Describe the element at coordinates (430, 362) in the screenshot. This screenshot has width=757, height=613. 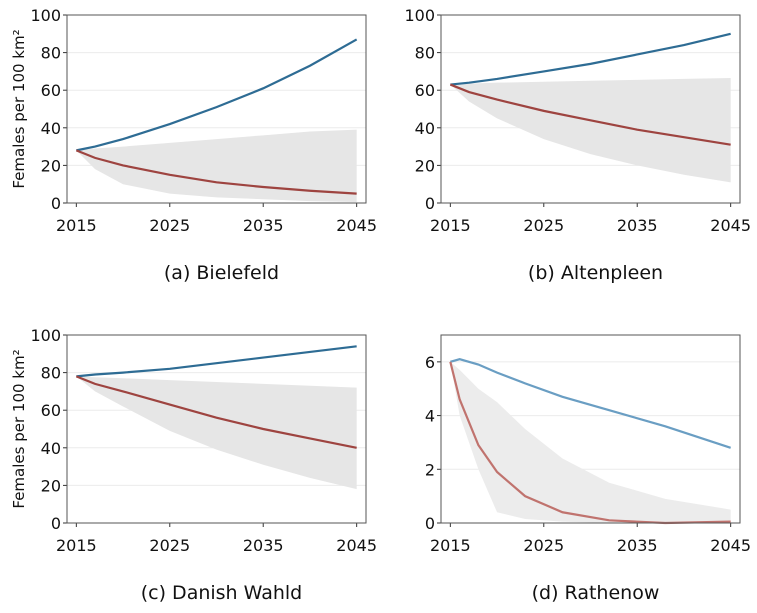
I see `y-tick-label: 6` at that location.